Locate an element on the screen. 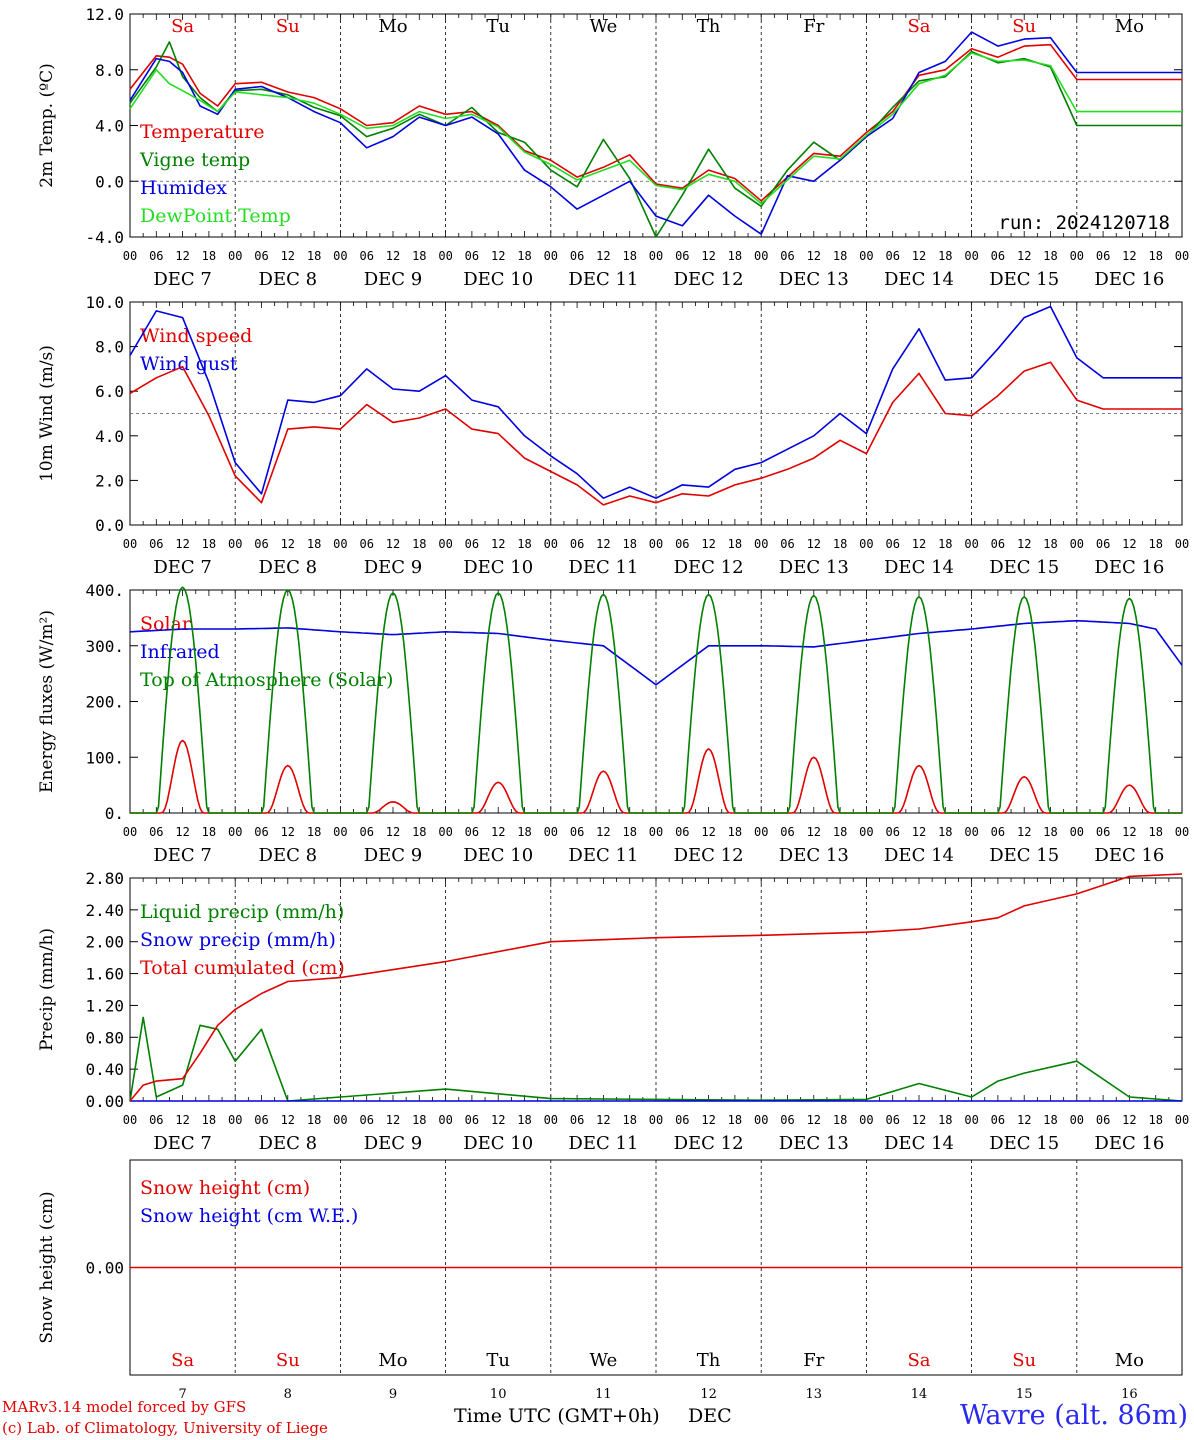  y-tick-label: 0.0 is located at coordinates (109, 181).